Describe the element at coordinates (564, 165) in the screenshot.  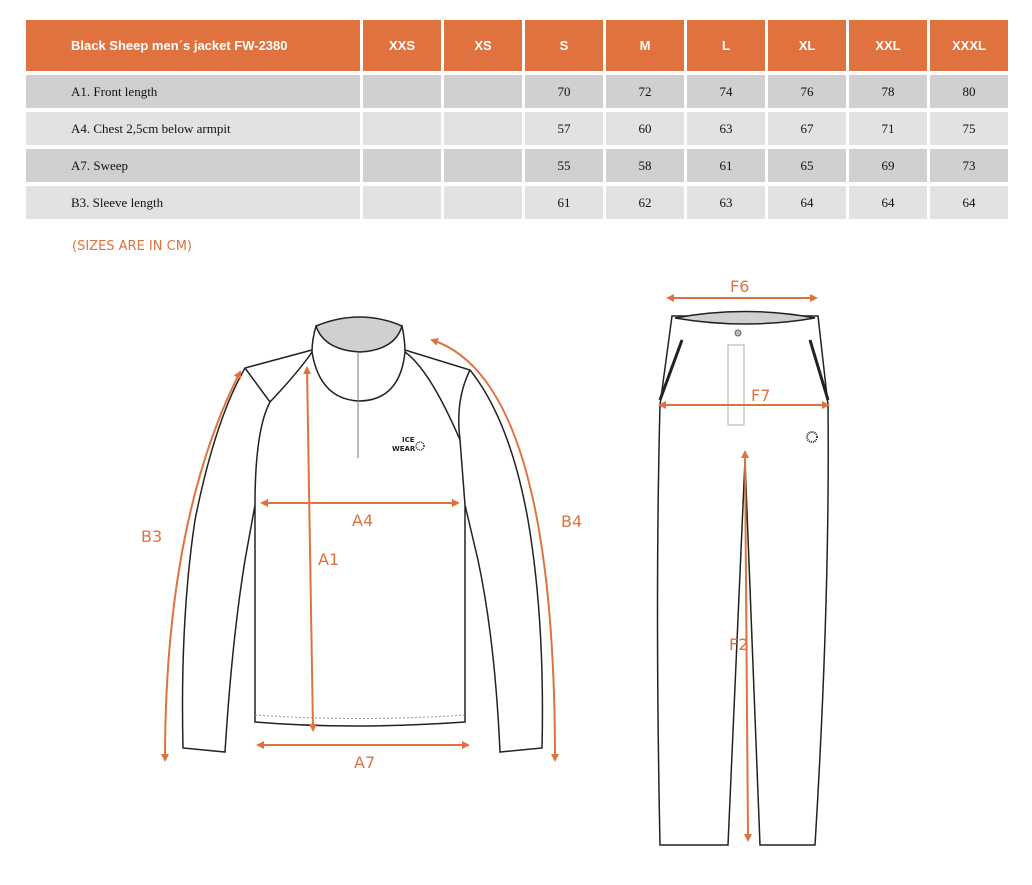
I see `size-value: 55` at that location.